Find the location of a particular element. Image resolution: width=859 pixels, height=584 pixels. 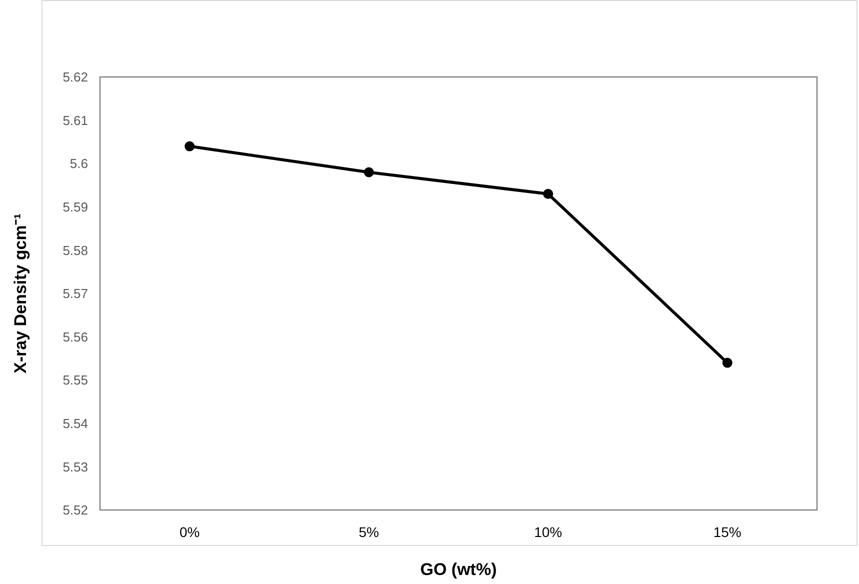

y-tick-label: 5.59 is located at coordinates (75, 206).